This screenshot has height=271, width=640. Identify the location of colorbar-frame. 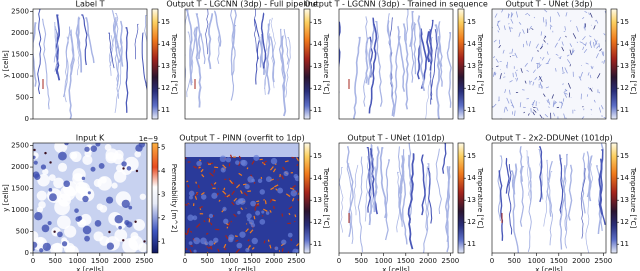
(155, 64).